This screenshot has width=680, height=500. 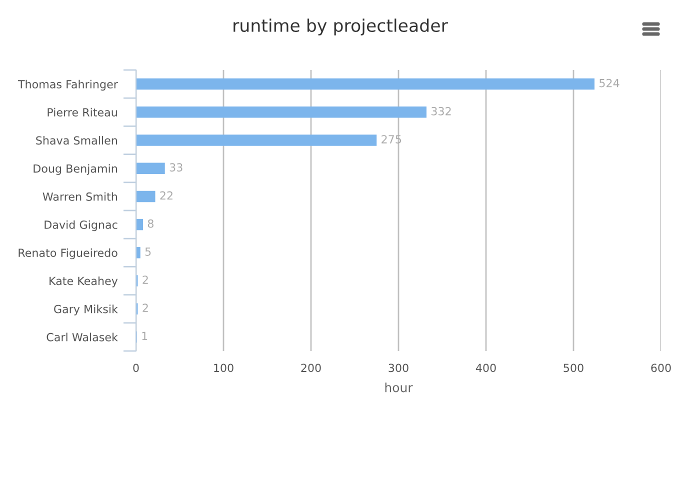 I want to click on y-tick-label: Doug Benjamin, so click(x=75, y=169).